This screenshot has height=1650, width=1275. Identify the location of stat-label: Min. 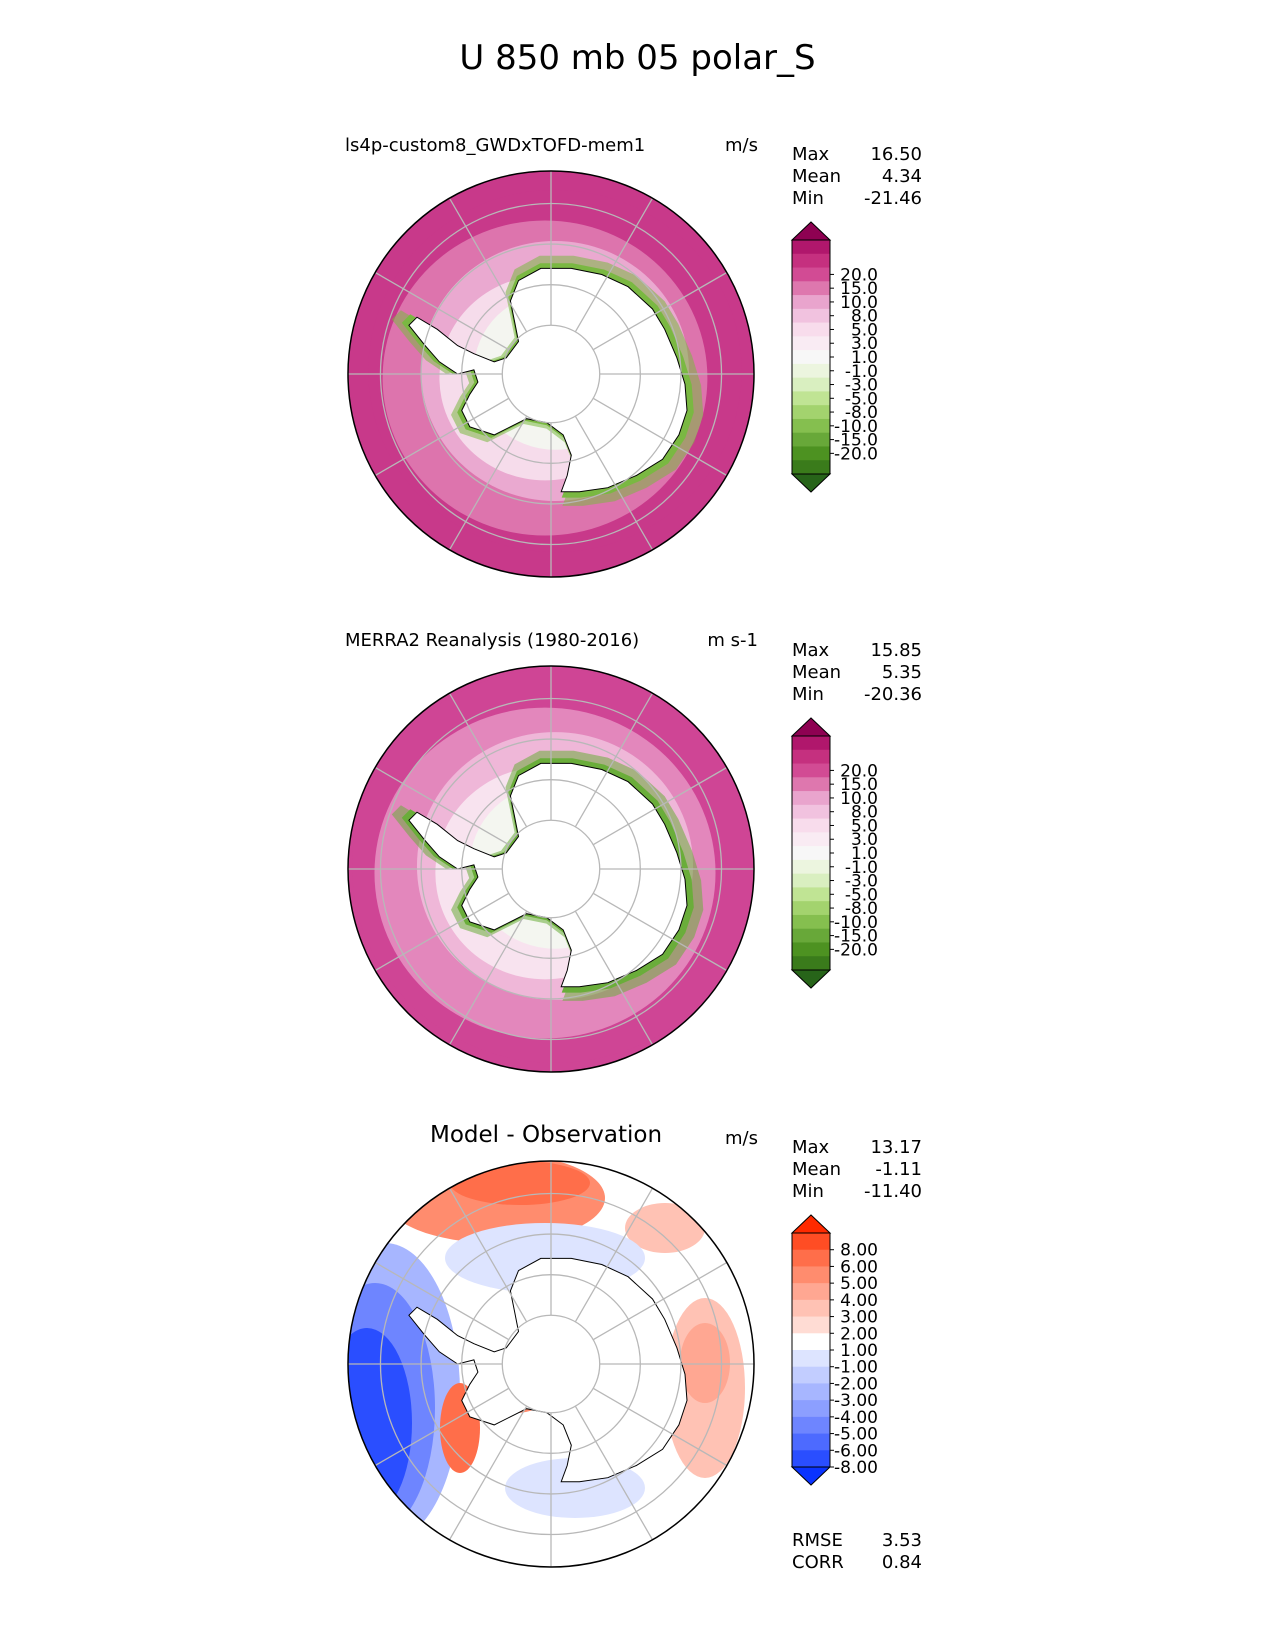
(808, 1191).